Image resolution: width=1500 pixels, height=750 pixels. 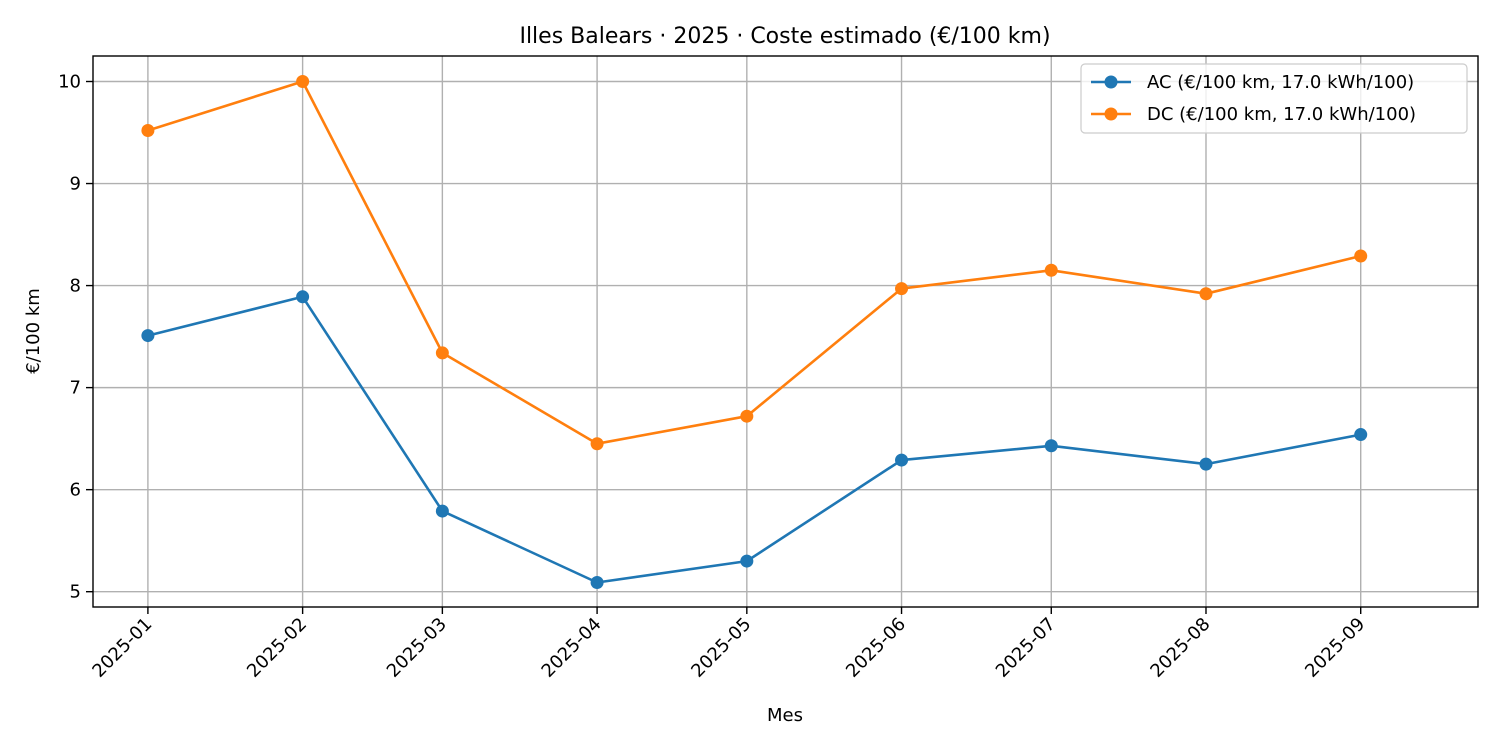 What do you see at coordinates (75, 388) in the screenshot?
I see `y-tick-label: 7` at bounding box center [75, 388].